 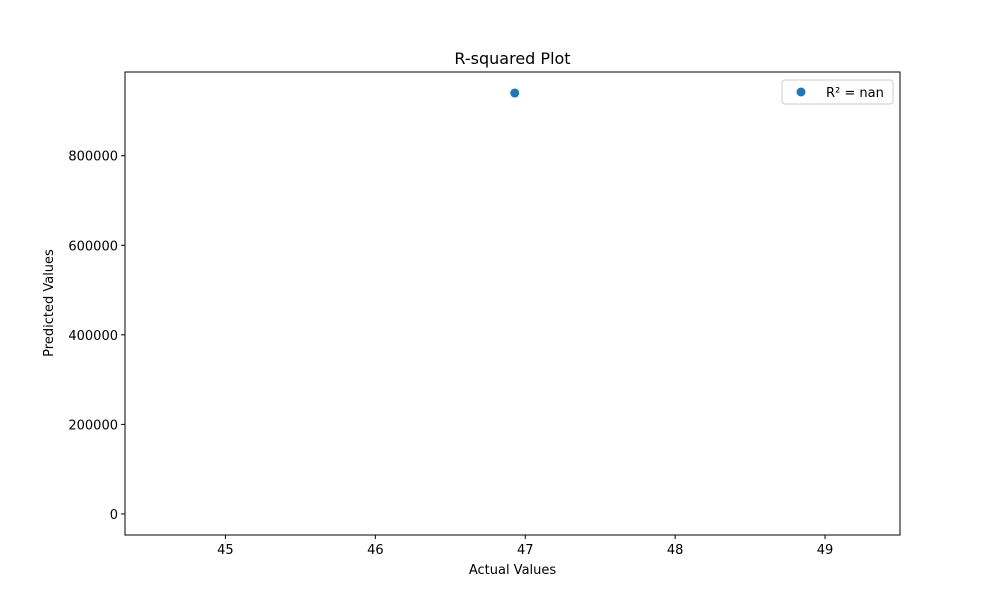 What do you see at coordinates (675, 550) in the screenshot?
I see `x-tick-label: 48` at bounding box center [675, 550].